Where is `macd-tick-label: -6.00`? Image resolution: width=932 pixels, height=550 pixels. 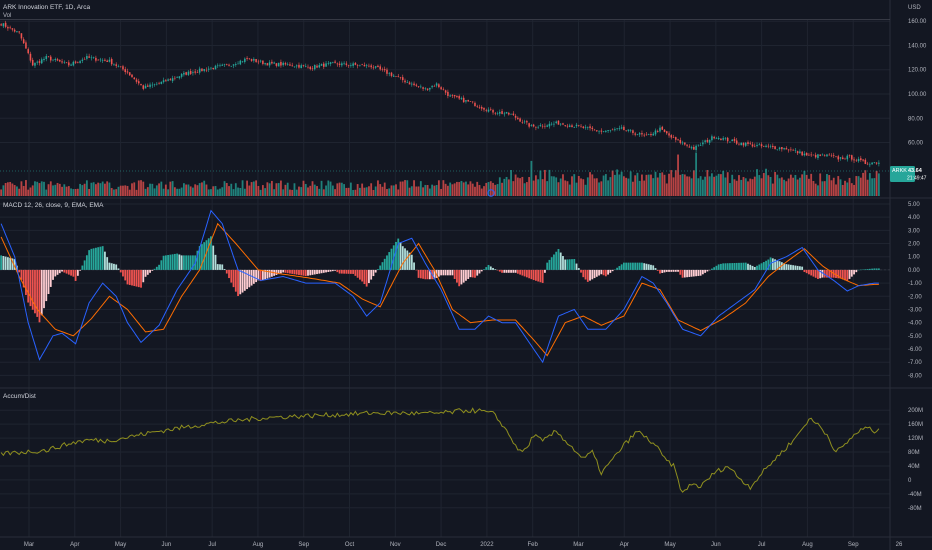 macd-tick-label: -6.00 is located at coordinates (915, 350).